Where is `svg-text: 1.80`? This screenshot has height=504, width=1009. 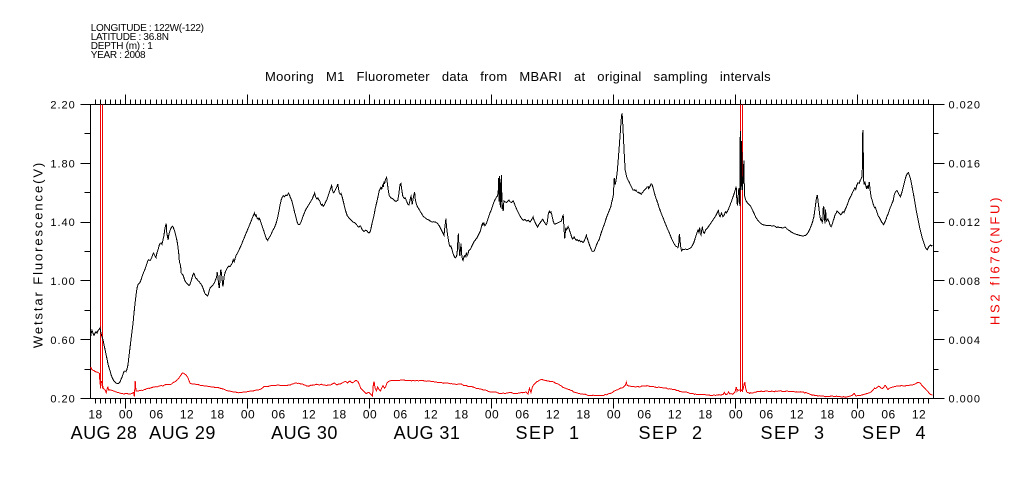
svg-text: 1.80 is located at coordinates (62, 164).